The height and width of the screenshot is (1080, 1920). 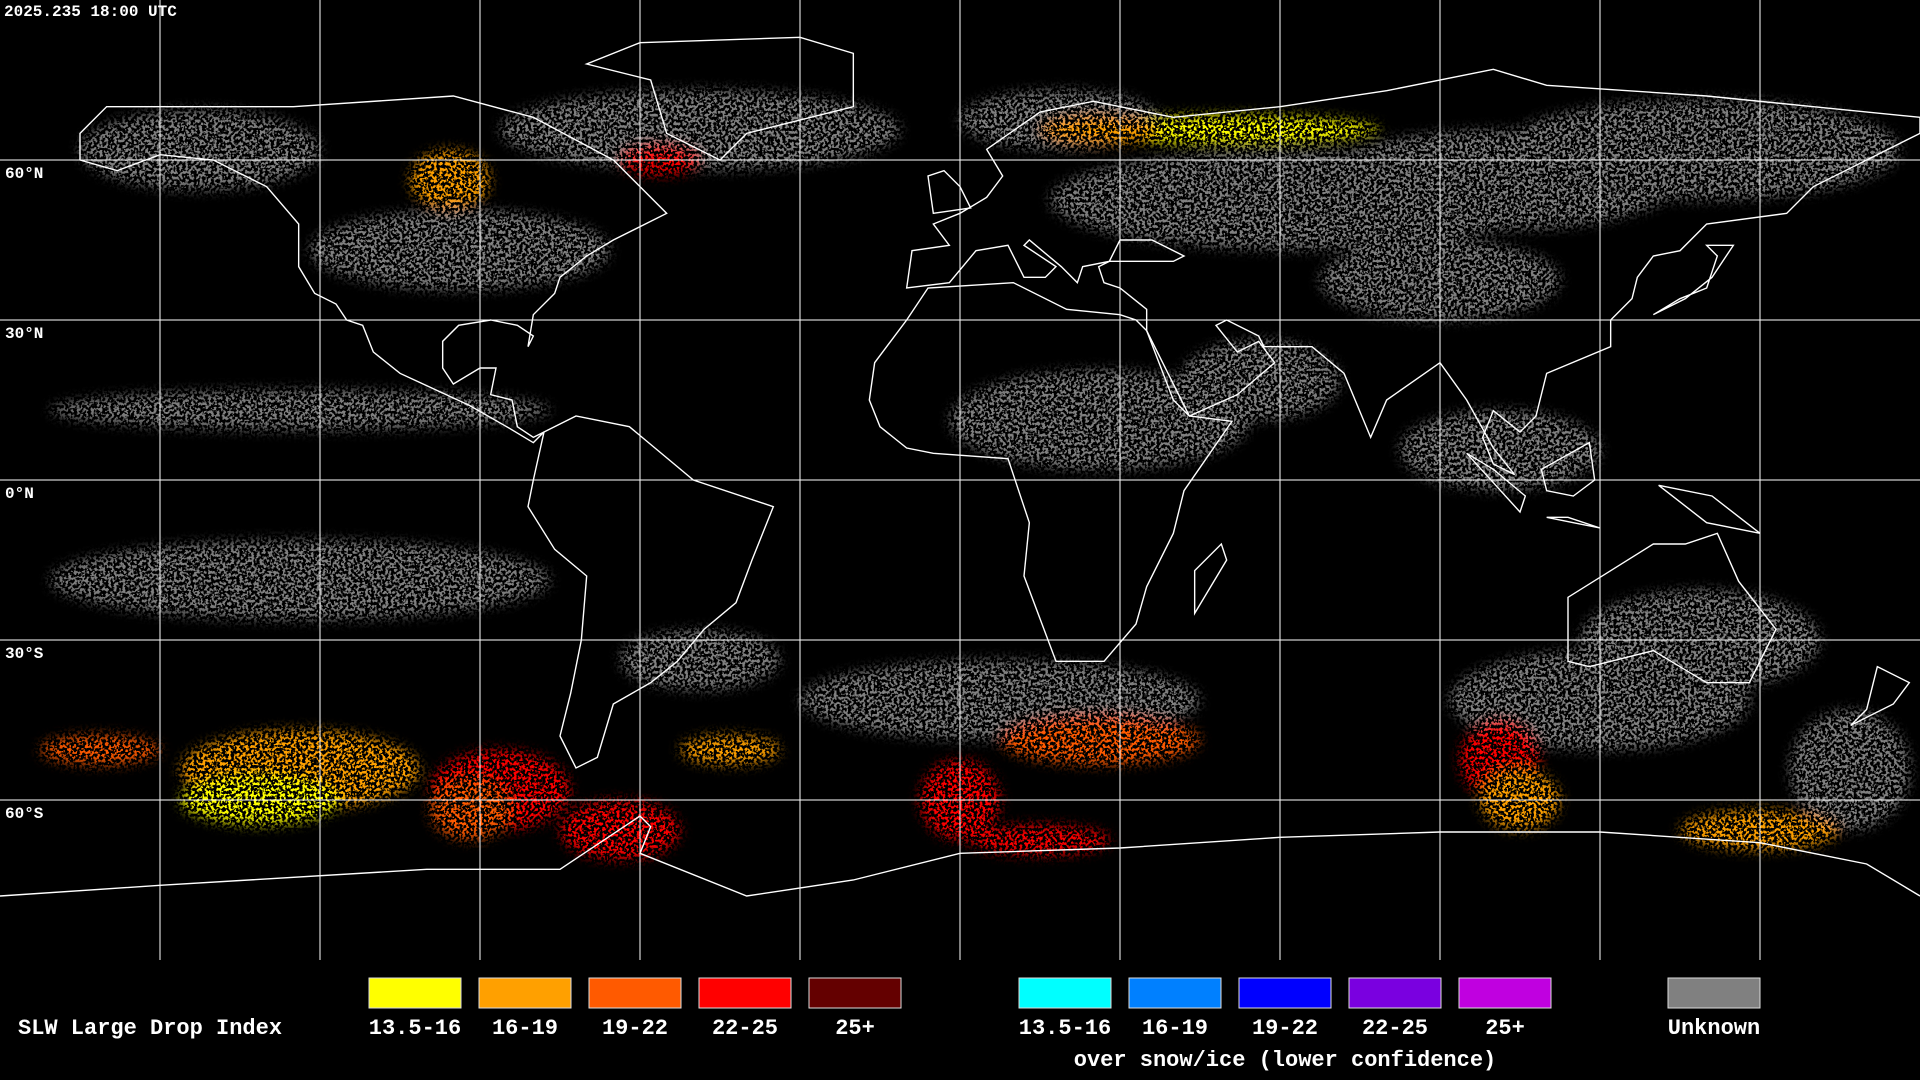 I want to click on legend-title: SLW Large Drop Index, so click(x=150, y=1028).